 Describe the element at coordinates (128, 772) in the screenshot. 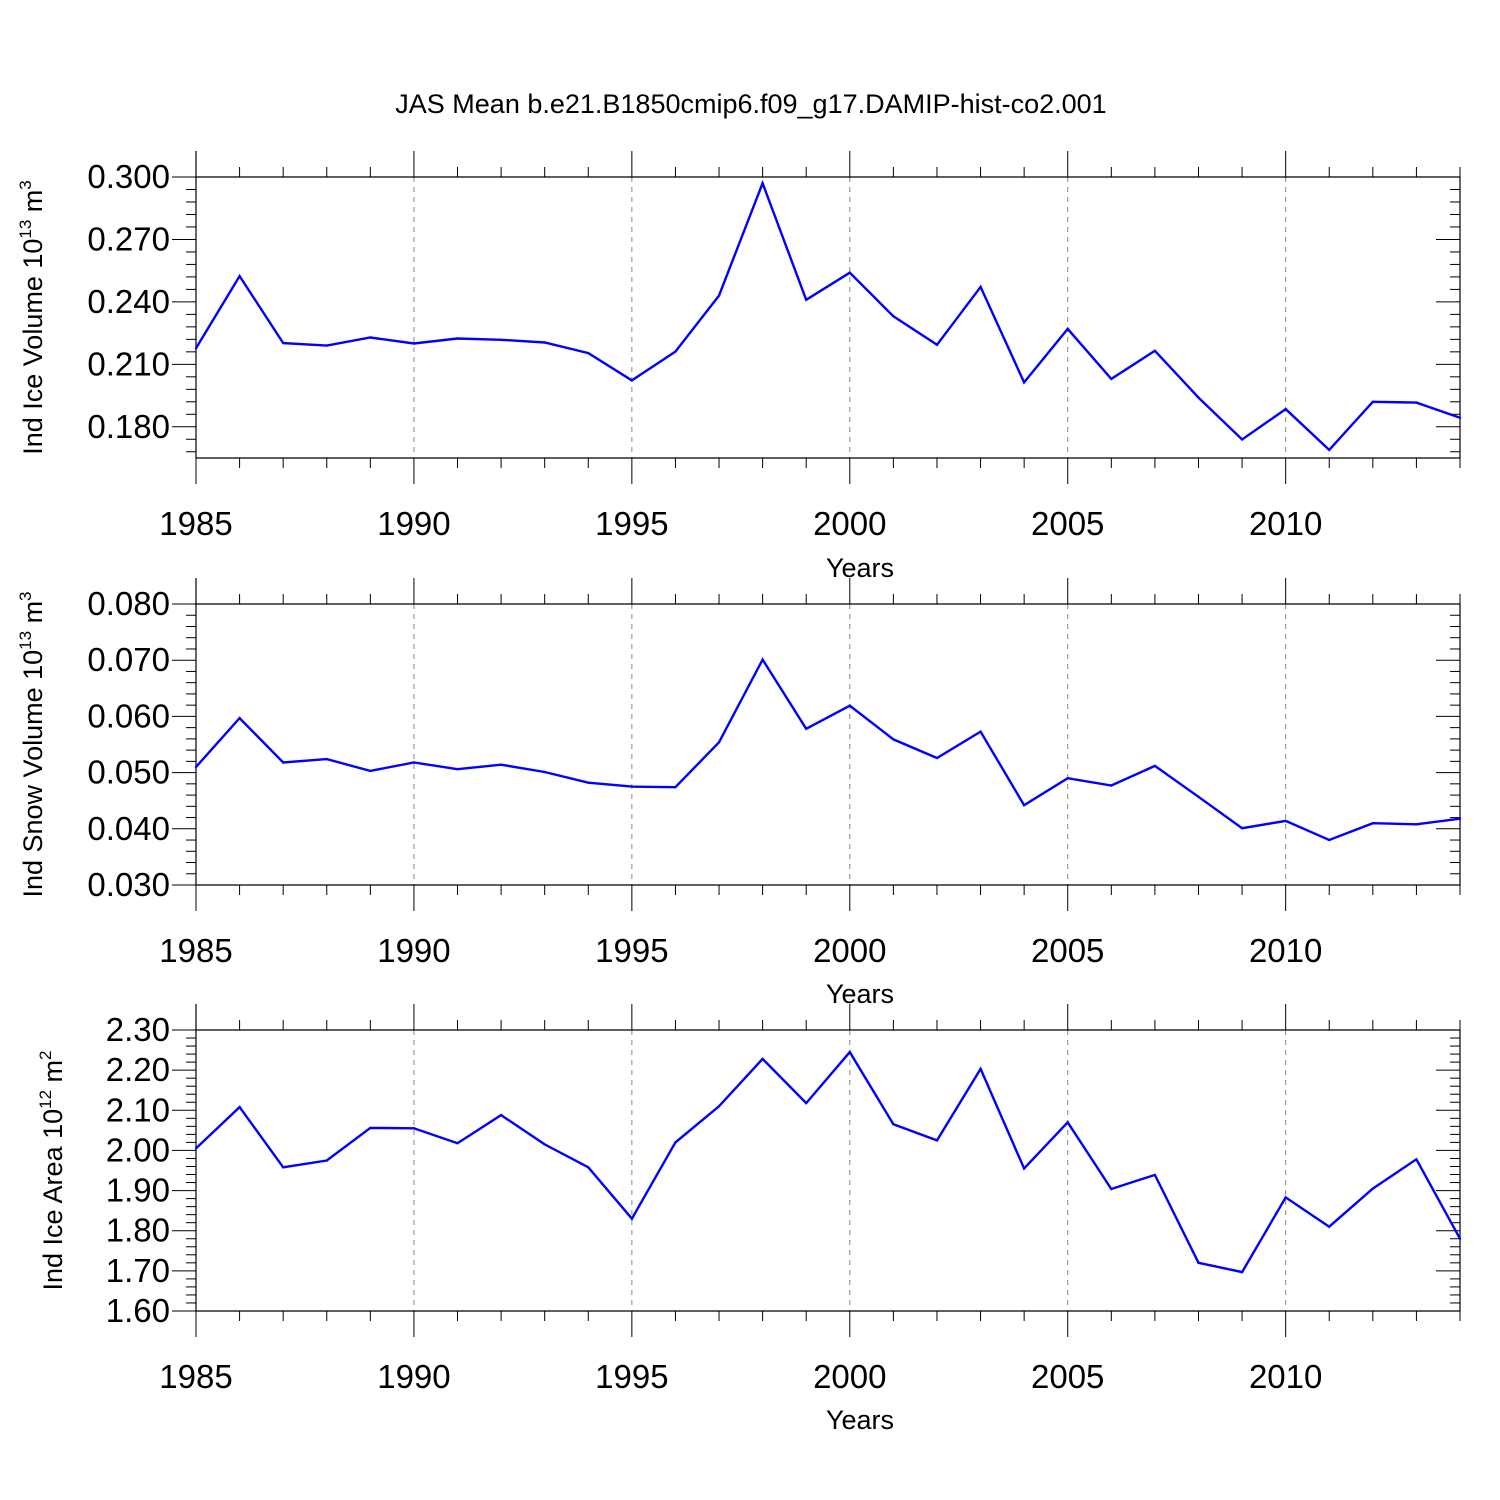

I see `y-tick-label: 0.050` at that location.